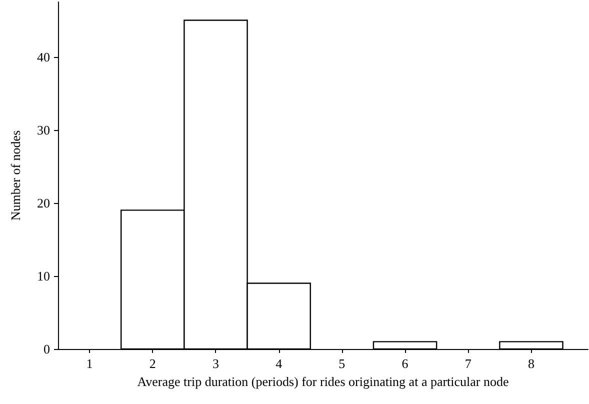 The height and width of the screenshot is (404, 589). I want to click on x-tick-label: 4, so click(279, 363).